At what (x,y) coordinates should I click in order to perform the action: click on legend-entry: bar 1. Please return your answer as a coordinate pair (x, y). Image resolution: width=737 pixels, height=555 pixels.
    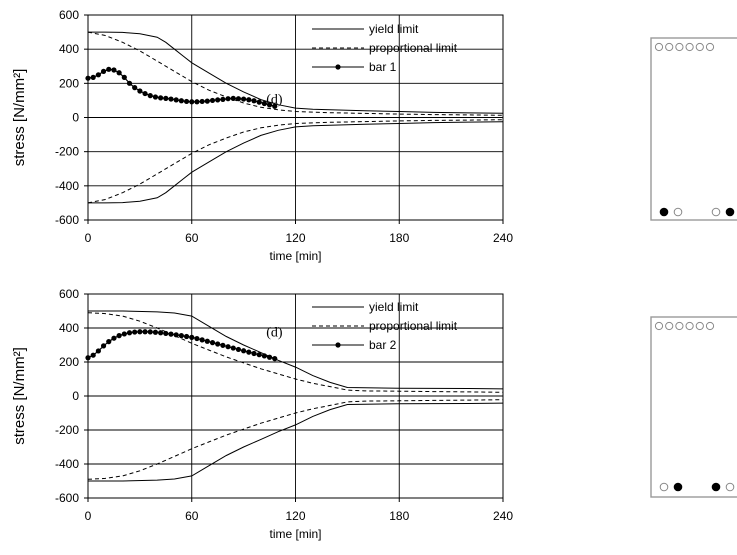
    Looking at the image, I should click on (383, 67).